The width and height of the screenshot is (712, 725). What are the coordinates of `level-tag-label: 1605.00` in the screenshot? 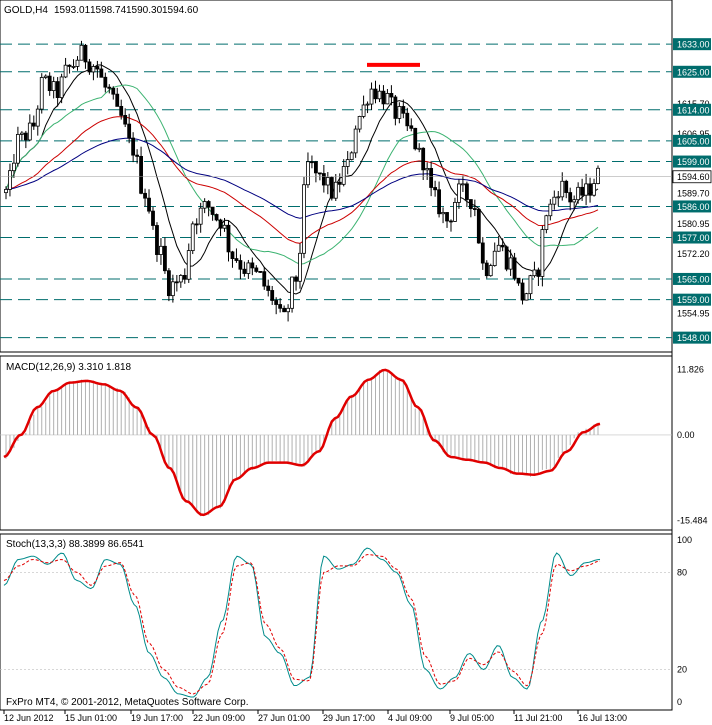 It's located at (693, 141).